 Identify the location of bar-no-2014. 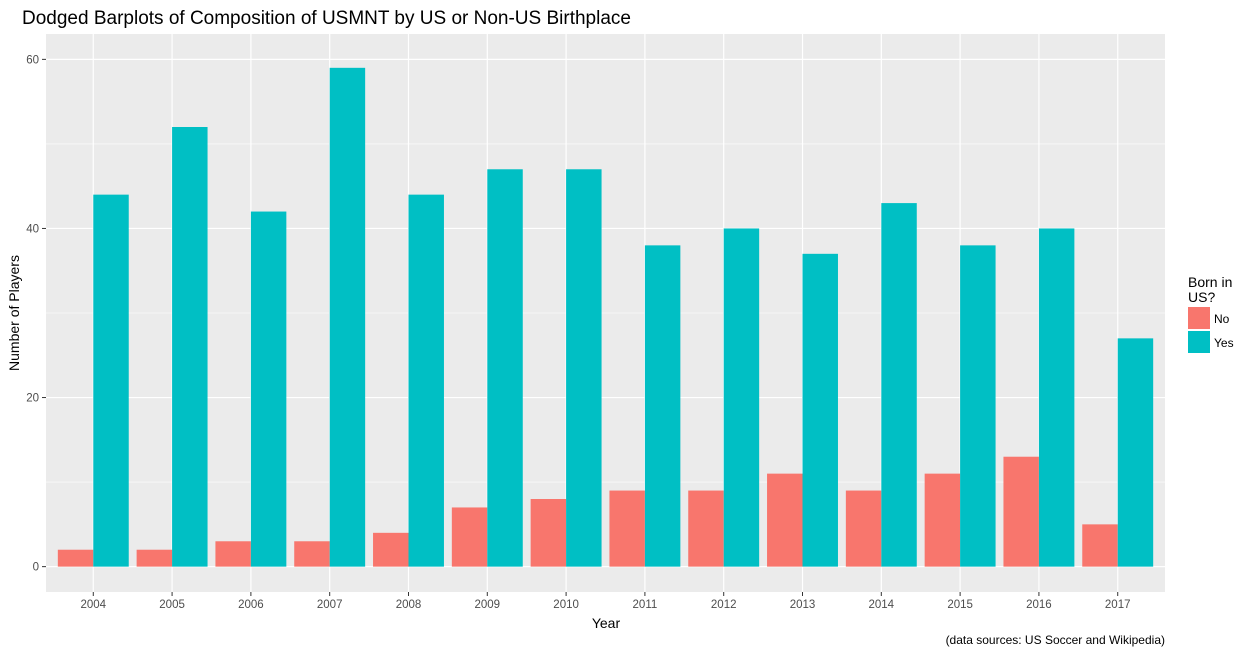
(863, 528).